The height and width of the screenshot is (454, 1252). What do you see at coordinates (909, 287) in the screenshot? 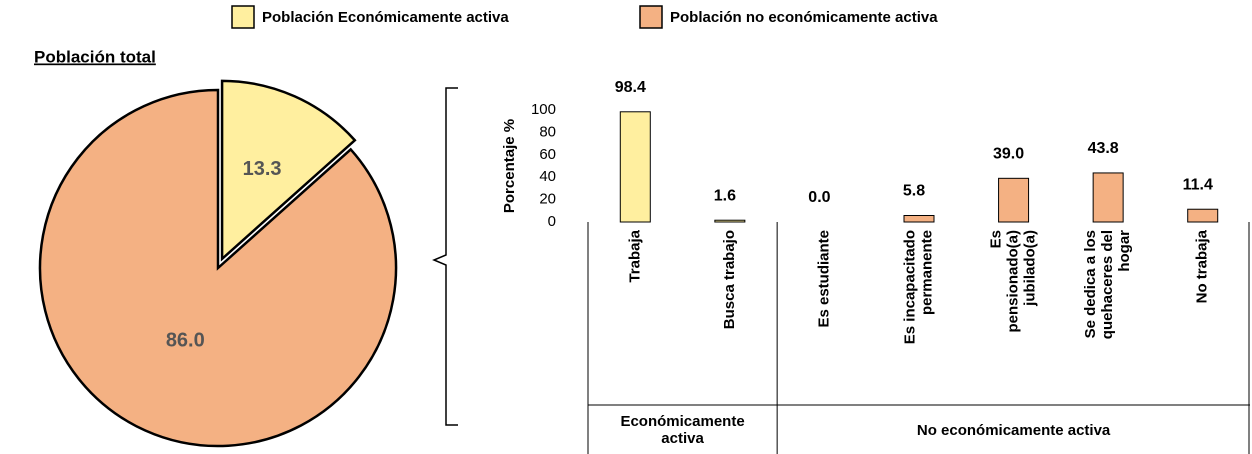
I see `x-tick-label: Es incapacitado` at bounding box center [909, 287].